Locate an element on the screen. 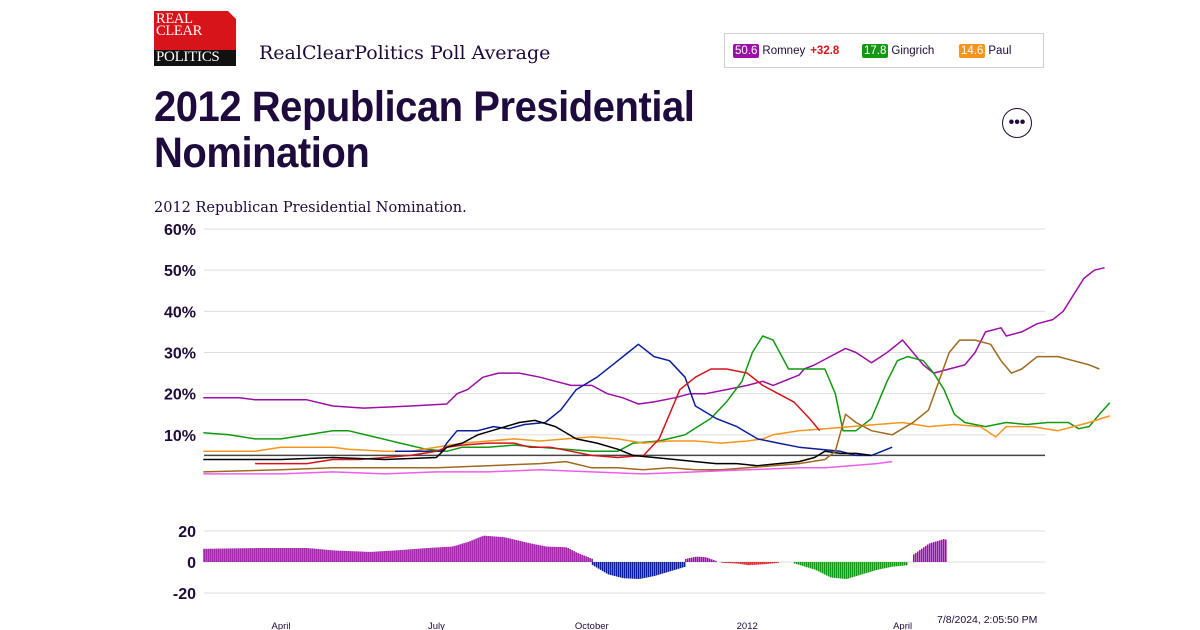  legend-item-gingrich: 17.8 Gingrich is located at coordinates (898, 51).